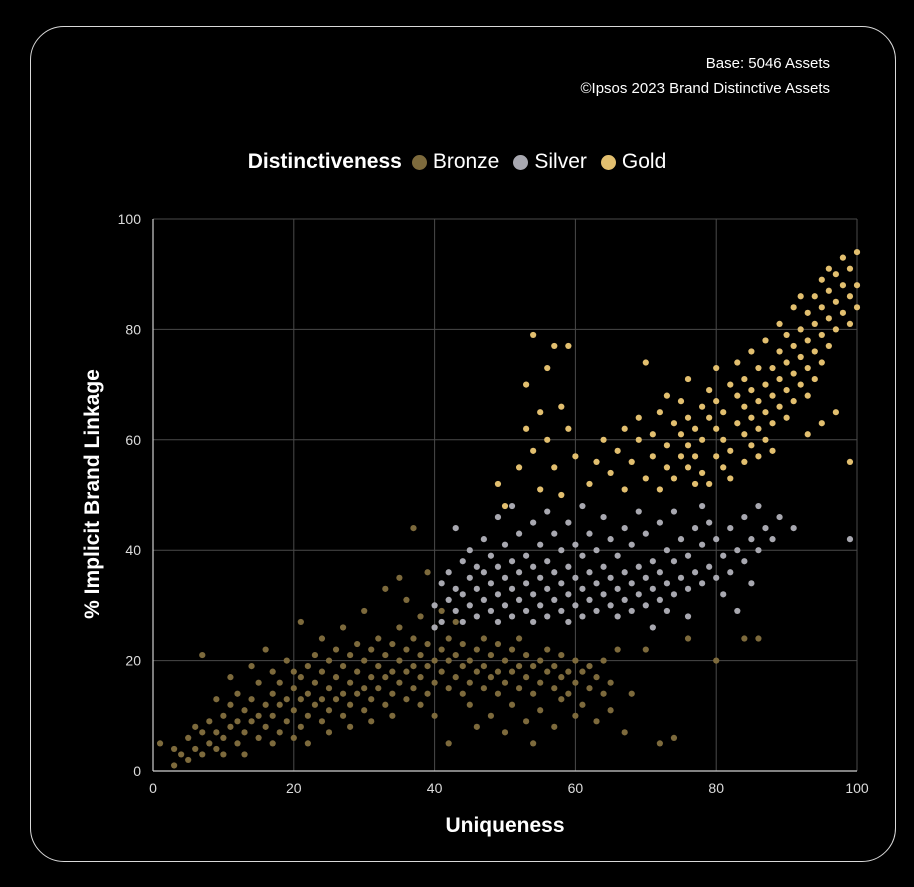 This screenshot has height=887, width=914. What do you see at coordinates (153, 788) in the screenshot?
I see `x-tick-label: 0` at bounding box center [153, 788].